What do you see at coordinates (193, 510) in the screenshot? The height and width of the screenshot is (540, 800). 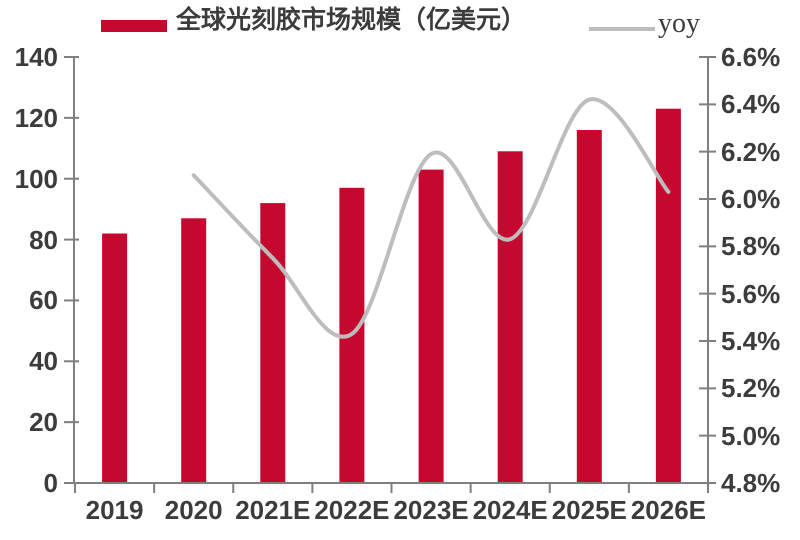 I see `x-tick-label-2020: 2020` at bounding box center [193, 510].